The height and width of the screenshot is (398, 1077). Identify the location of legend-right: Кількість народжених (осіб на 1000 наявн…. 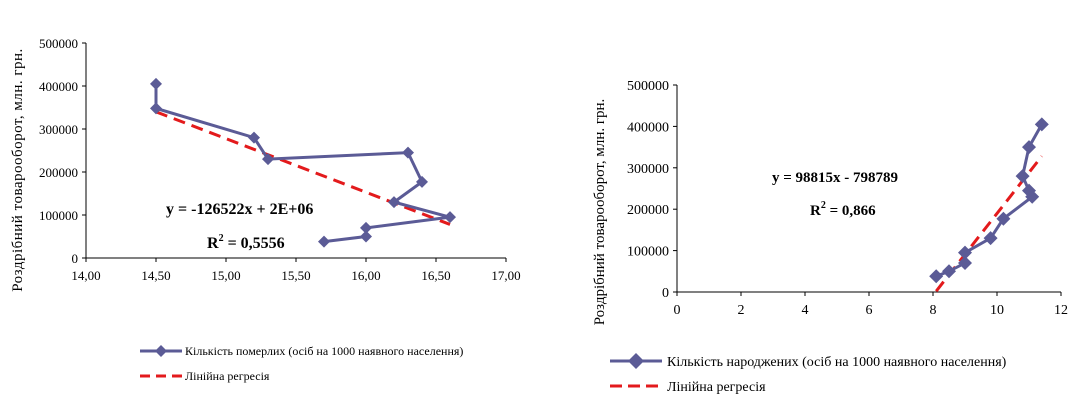
(808, 374).